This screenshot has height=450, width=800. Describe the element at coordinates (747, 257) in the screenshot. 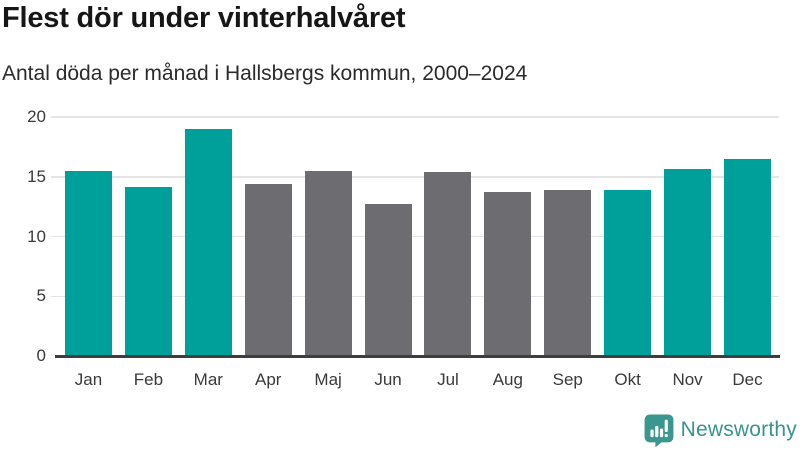

I see `bar-dec` at that location.